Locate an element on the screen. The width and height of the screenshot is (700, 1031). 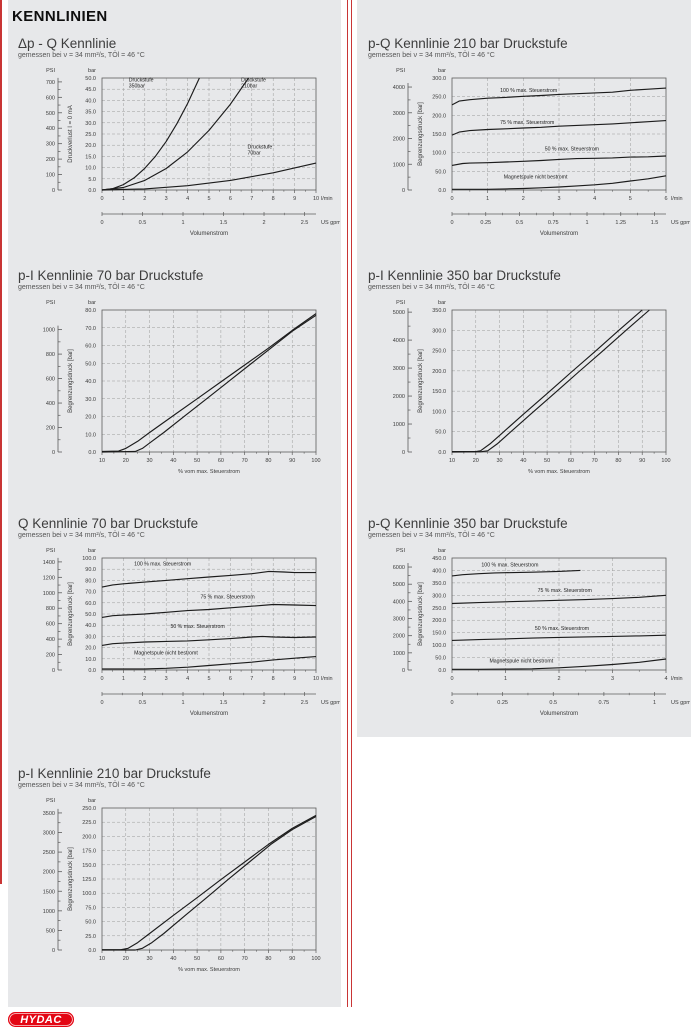
svg-text: 500 is located at coordinates (50, 114).